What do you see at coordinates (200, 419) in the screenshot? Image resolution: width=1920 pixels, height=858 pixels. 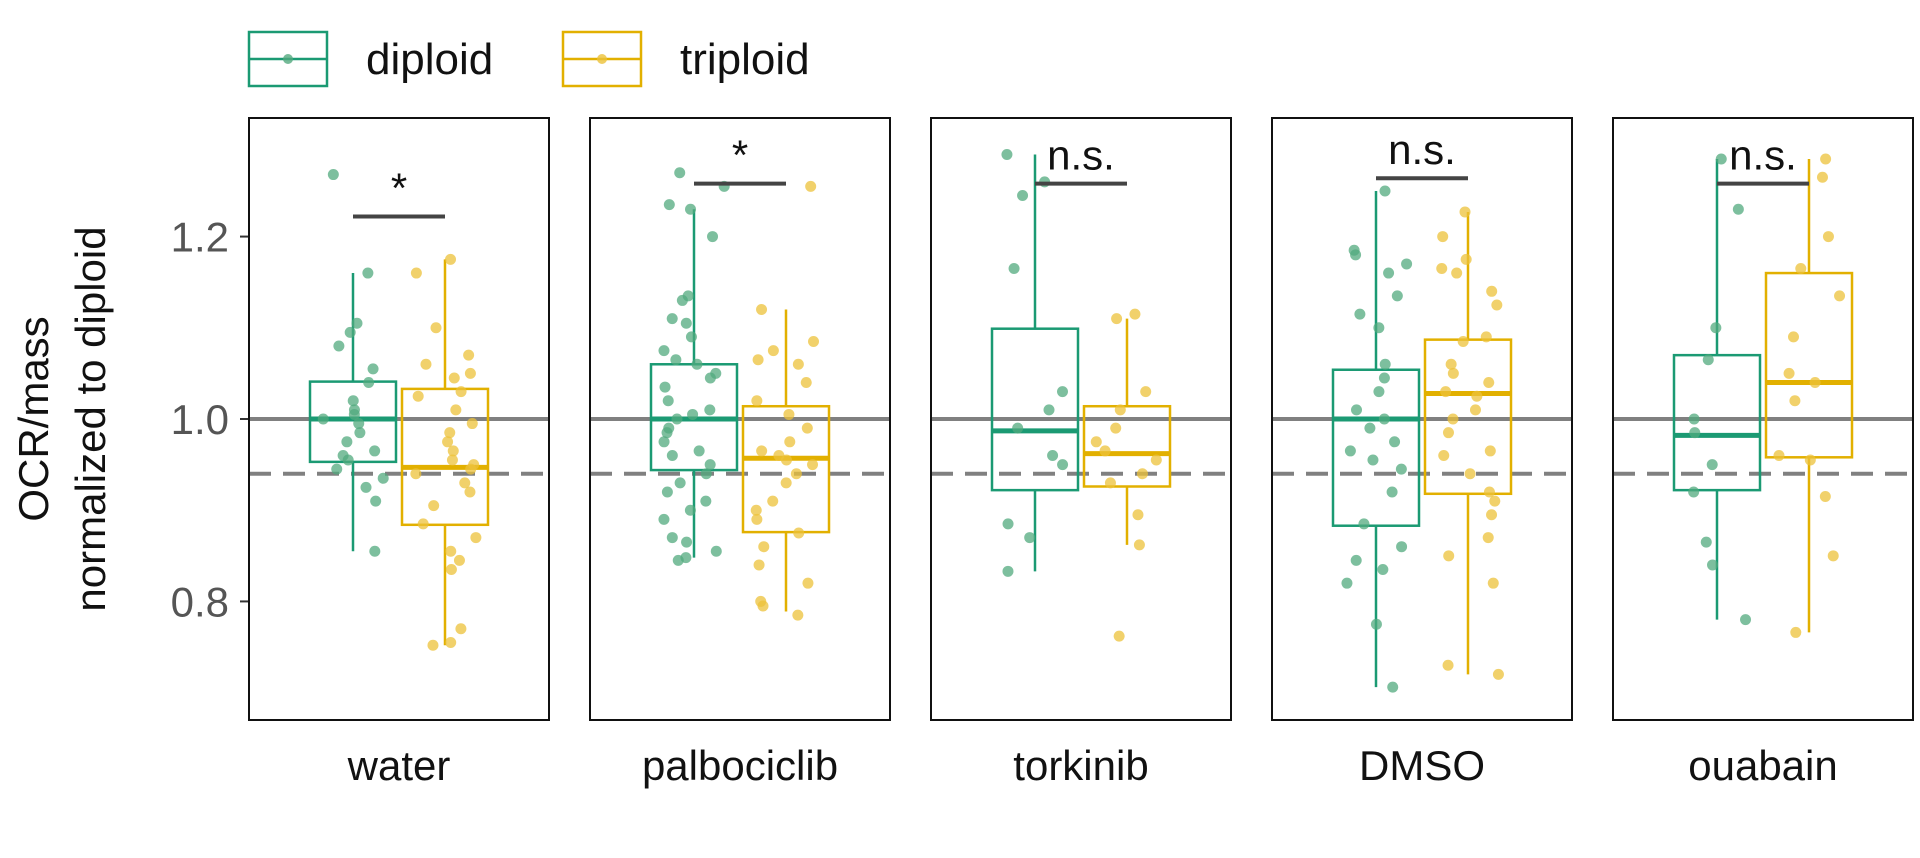 I see `y-tick-label: 1.0` at bounding box center [200, 419].